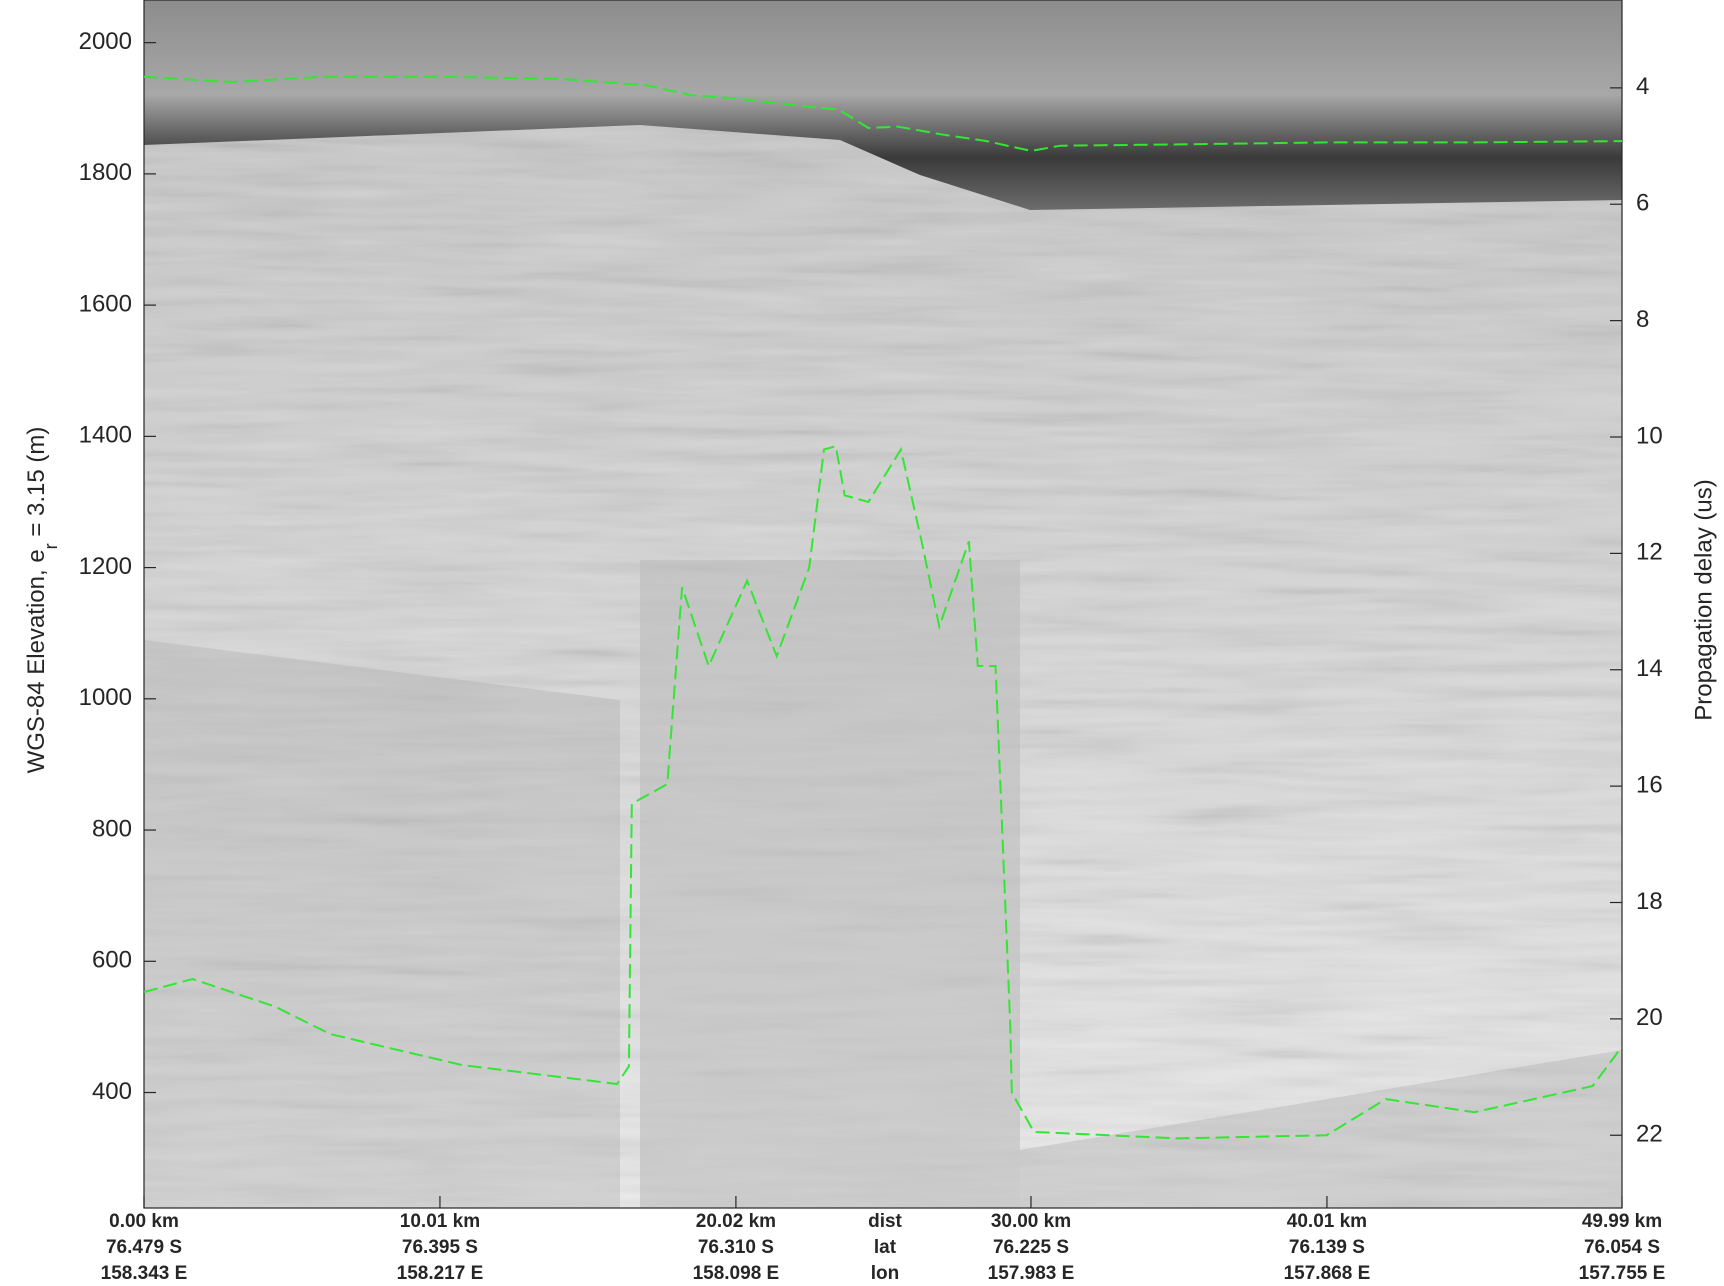  Describe the element at coordinates (883, 113) in the screenshot. I see `pick-line` at that location.